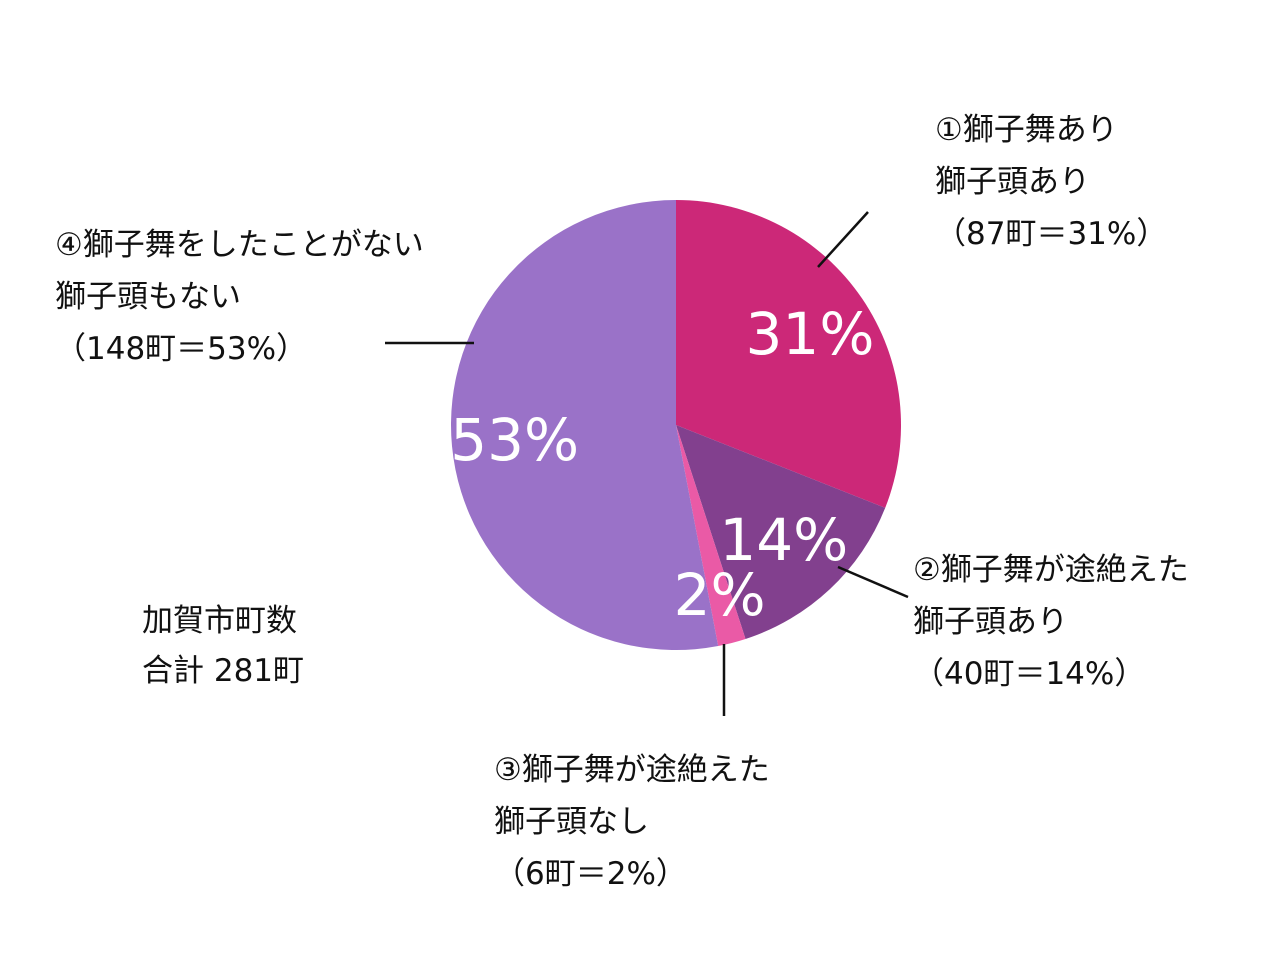 This screenshot has height=960, width=1280. I want to click on total-summary: 加賀市町数 合計 281町, so click(223, 646).